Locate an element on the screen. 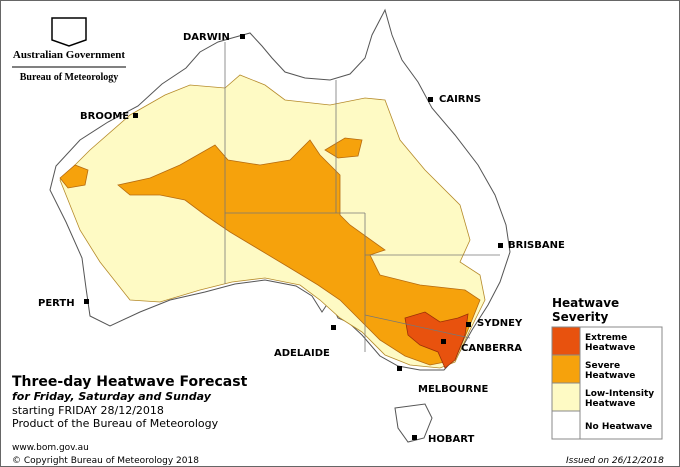 The width and height of the screenshot is (680, 467). logo-line2: Bureau of Meteorology is located at coordinates (69, 77).